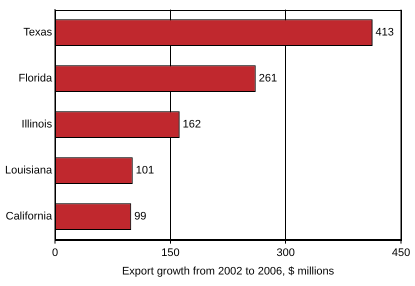 This screenshot has height=286, width=415. Describe the element at coordinates (191, 124) in the screenshot. I see `data-label: 162` at that location.